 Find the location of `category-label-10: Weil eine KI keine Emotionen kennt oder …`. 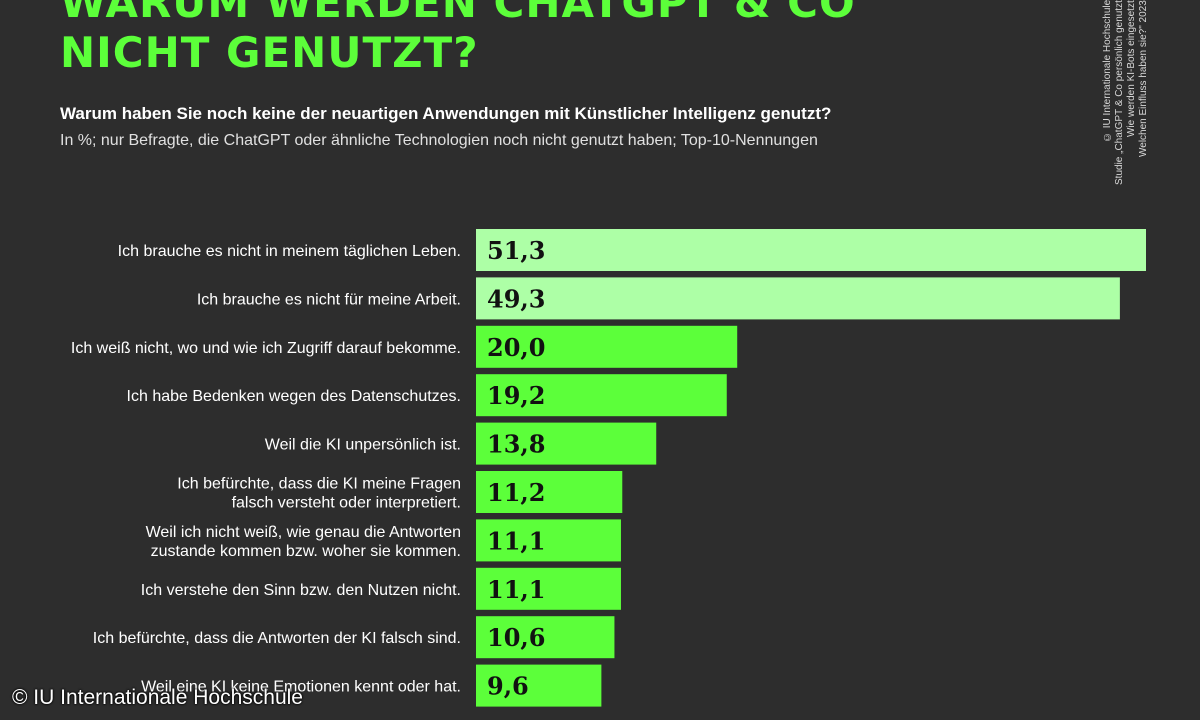

category-label-10: Weil eine KI keine Emotionen kennt oder … is located at coordinates (301, 687).